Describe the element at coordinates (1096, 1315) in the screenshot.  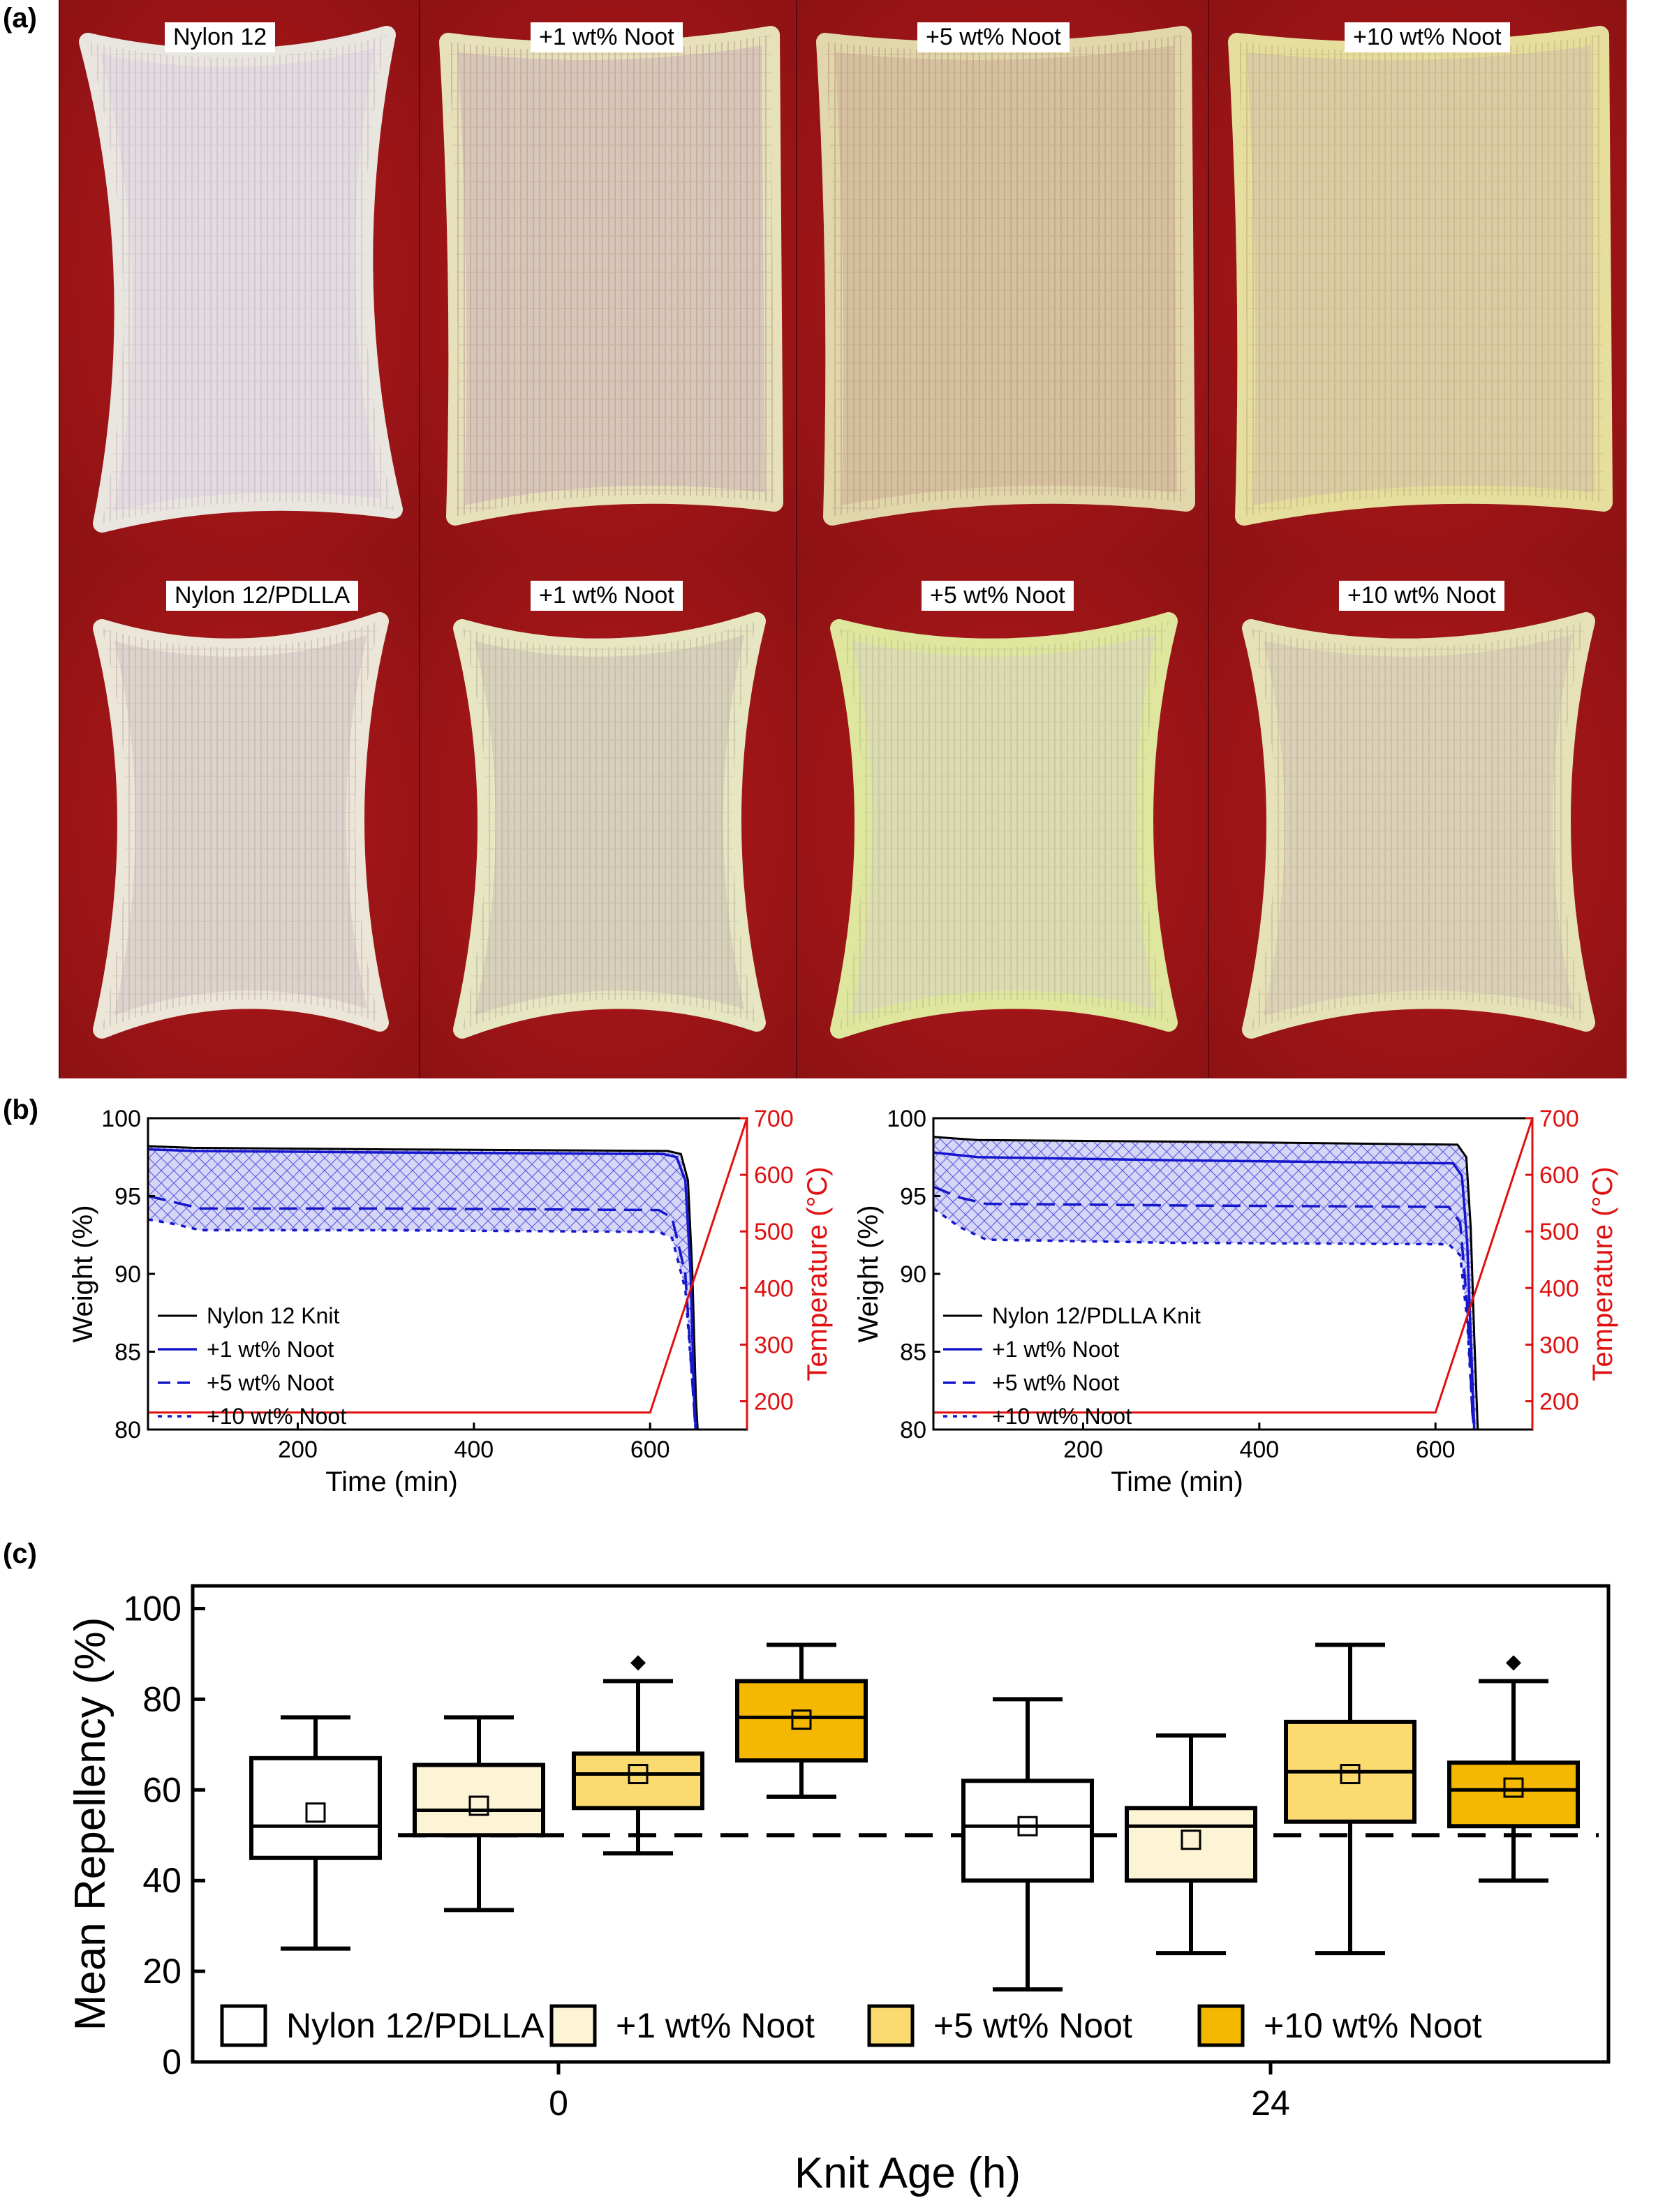
I see `legend-label: Nylon 12/PDLLA Knit` at that location.